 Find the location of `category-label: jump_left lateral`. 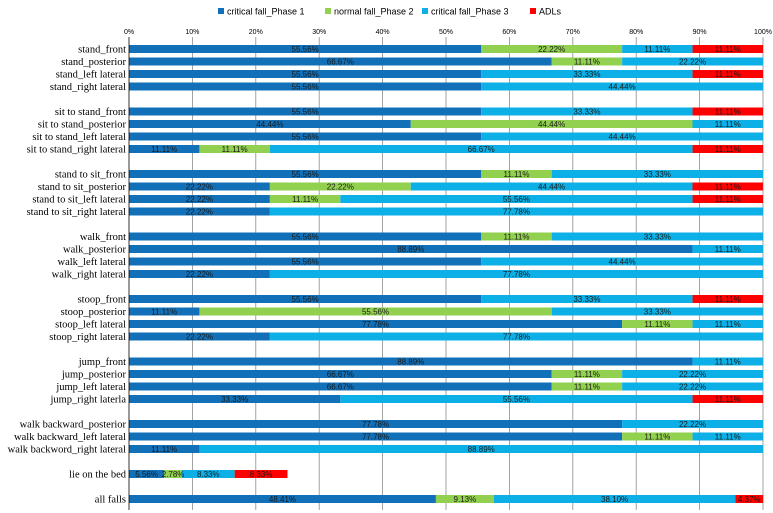

category-label: jump_left lateral is located at coordinates (90, 387).